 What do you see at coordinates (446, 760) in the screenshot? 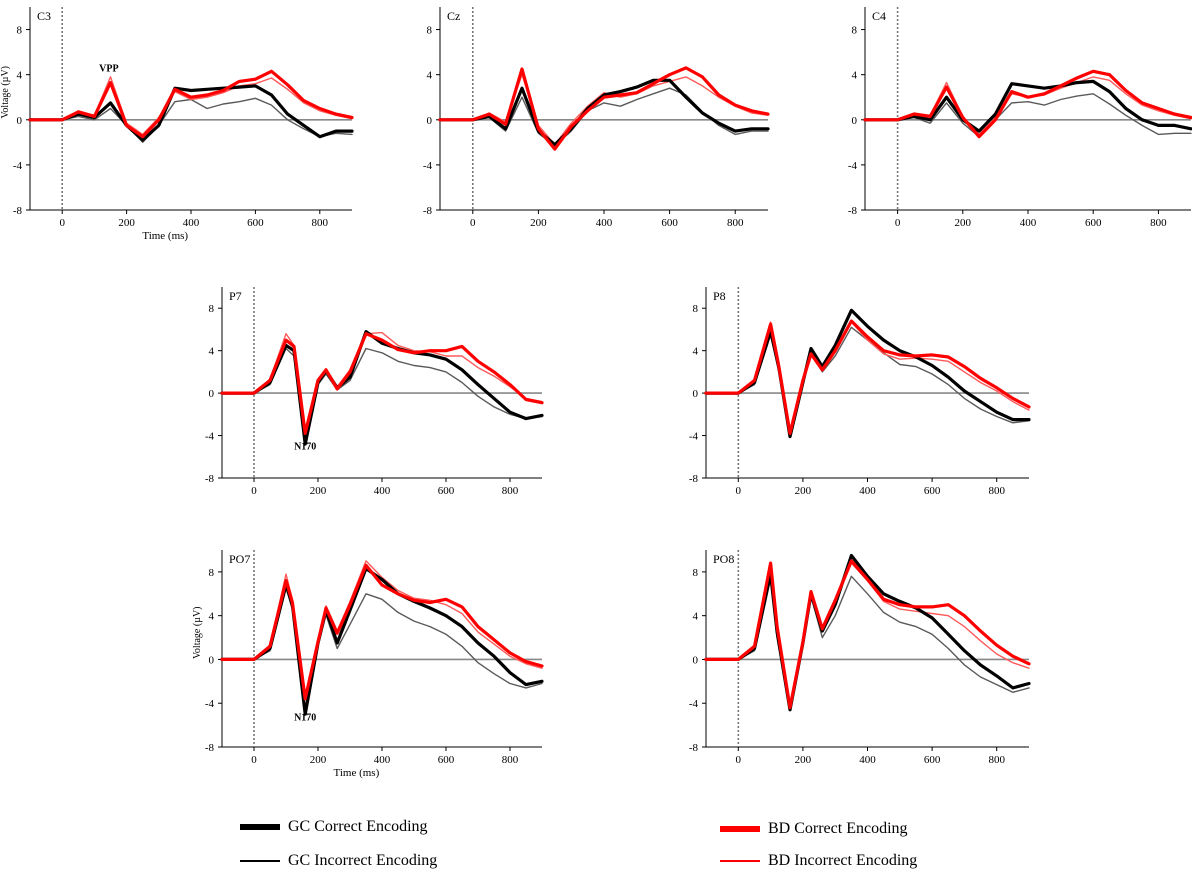
I see `panel-po7-x-tick-label: 600` at bounding box center [446, 760].